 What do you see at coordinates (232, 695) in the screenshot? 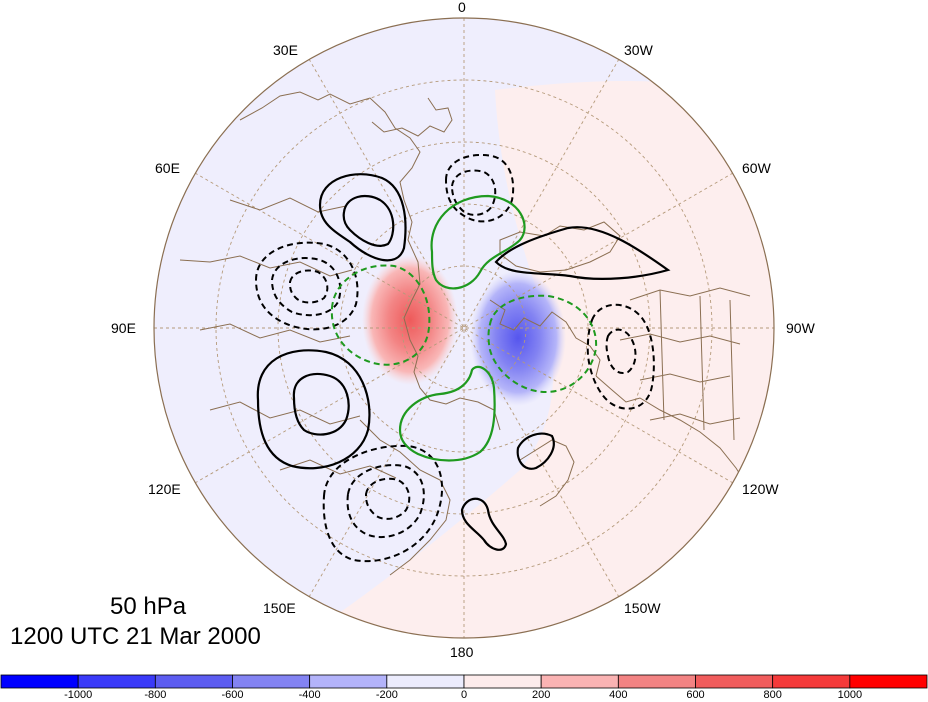
I see `colorbar-tick-label: -600` at bounding box center [232, 695].